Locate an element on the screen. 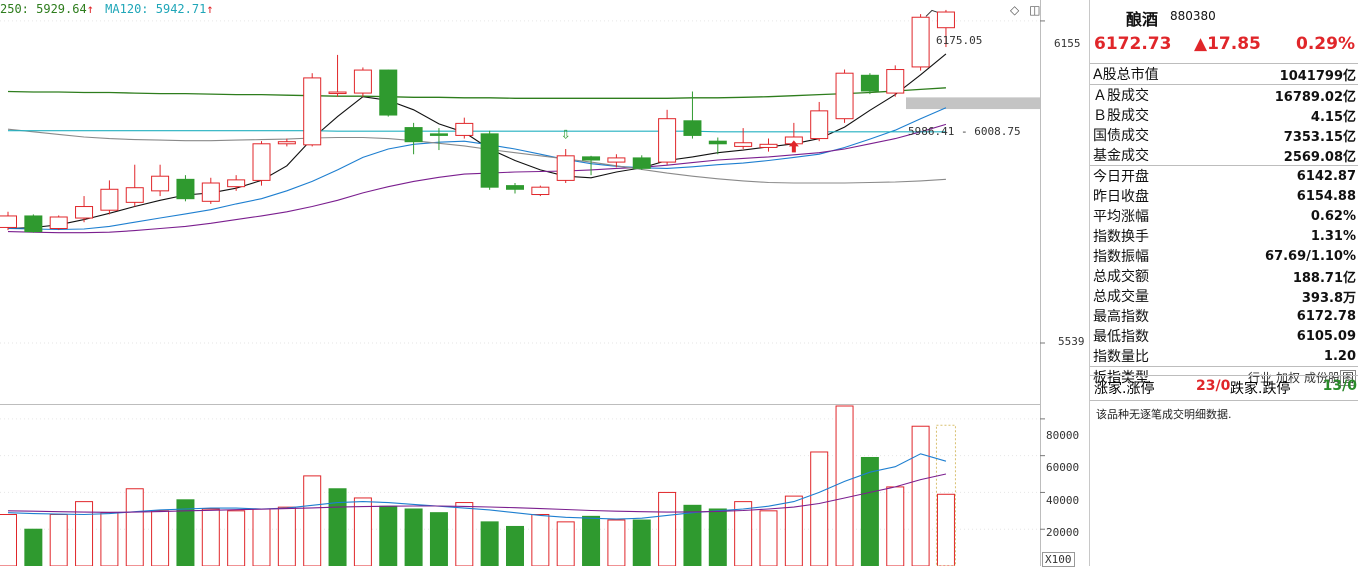 This screenshot has width=1358, height=567. stat-row: 总成交量 393.8万 is located at coordinates (1224, 297).